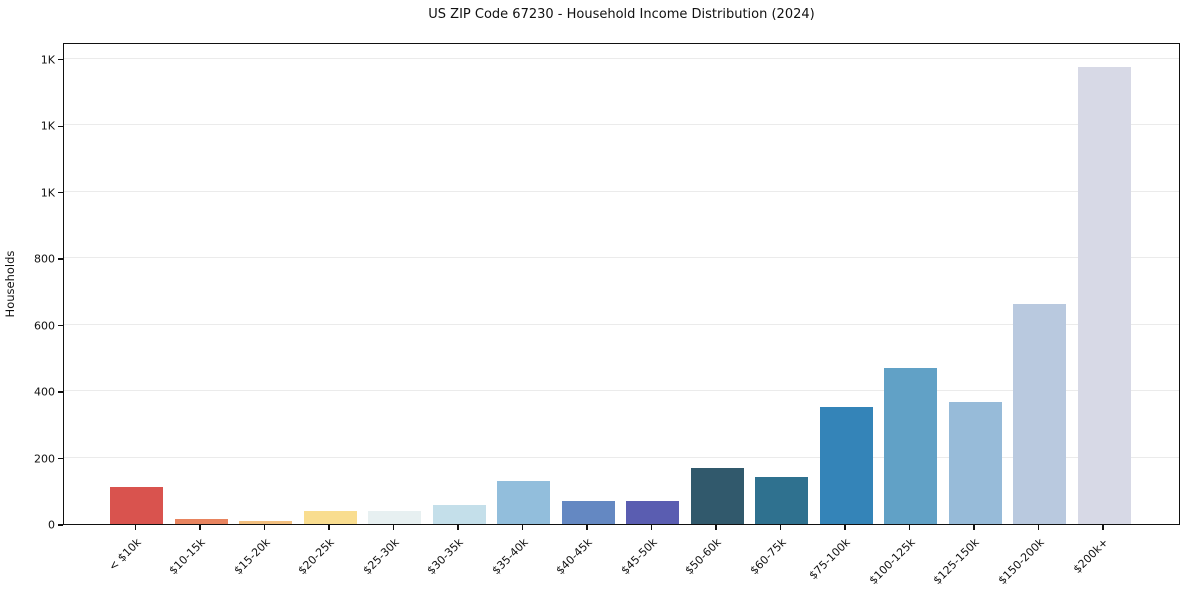  I want to click on x-tick-label: $200k+, so click(1090, 555).